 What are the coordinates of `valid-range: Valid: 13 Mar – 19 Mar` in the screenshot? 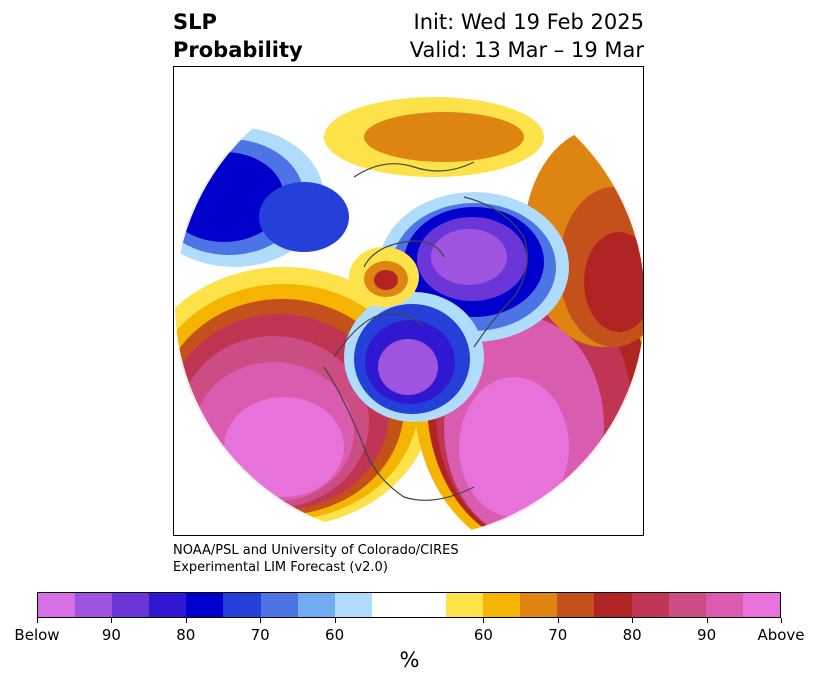 It's located at (526, 50).